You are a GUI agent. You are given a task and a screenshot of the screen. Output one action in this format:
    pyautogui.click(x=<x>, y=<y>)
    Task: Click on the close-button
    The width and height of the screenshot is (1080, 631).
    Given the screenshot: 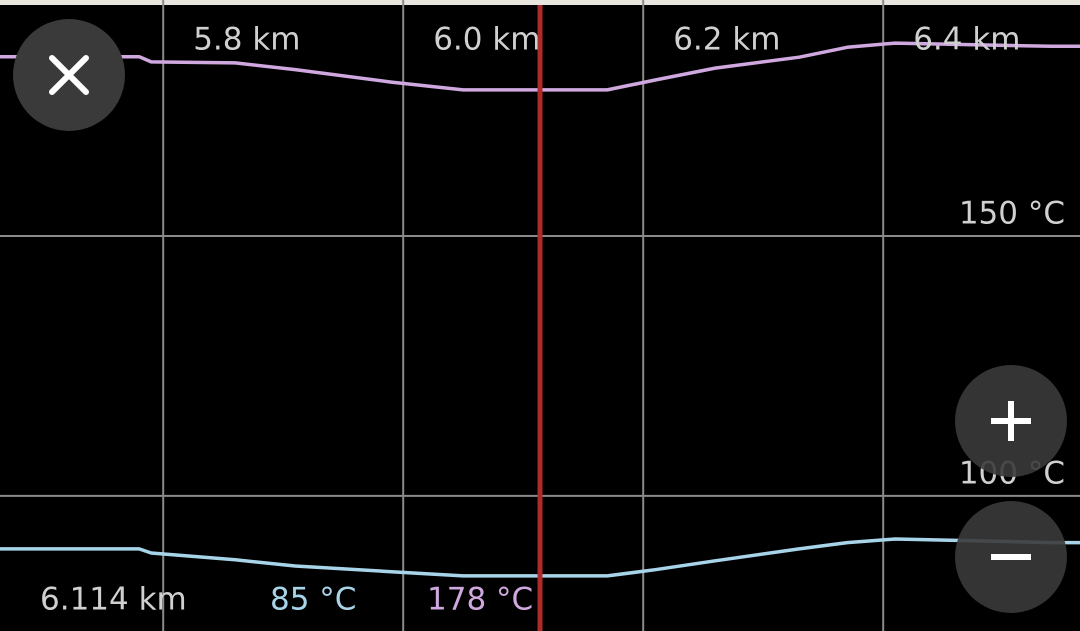 What is the action you would take?
    pyautogui.click(x=69, y=75)
    